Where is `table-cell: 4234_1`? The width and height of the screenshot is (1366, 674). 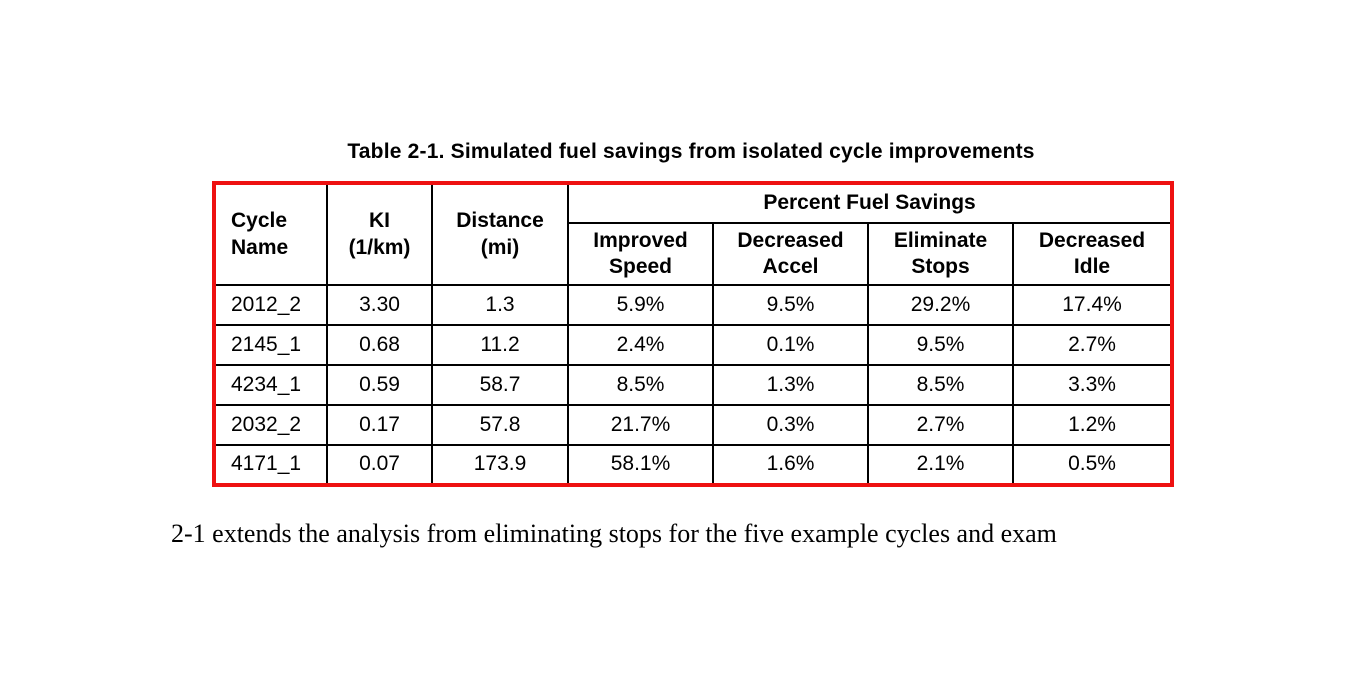
table-cell: 4234_1 is located at coordinates (270, 385).